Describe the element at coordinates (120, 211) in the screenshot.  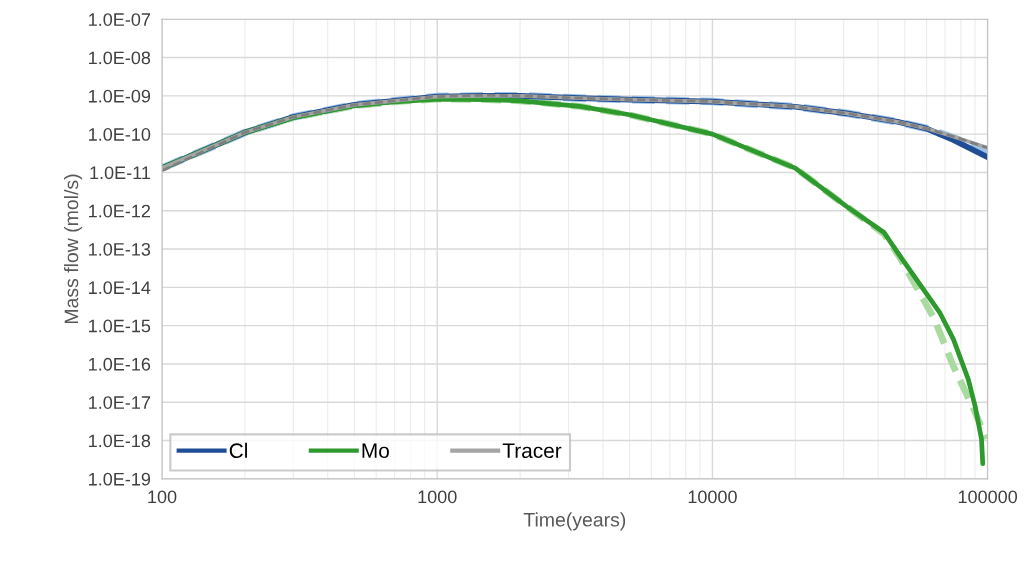
I see `y-tick-label: 1.0E-12` at that location.